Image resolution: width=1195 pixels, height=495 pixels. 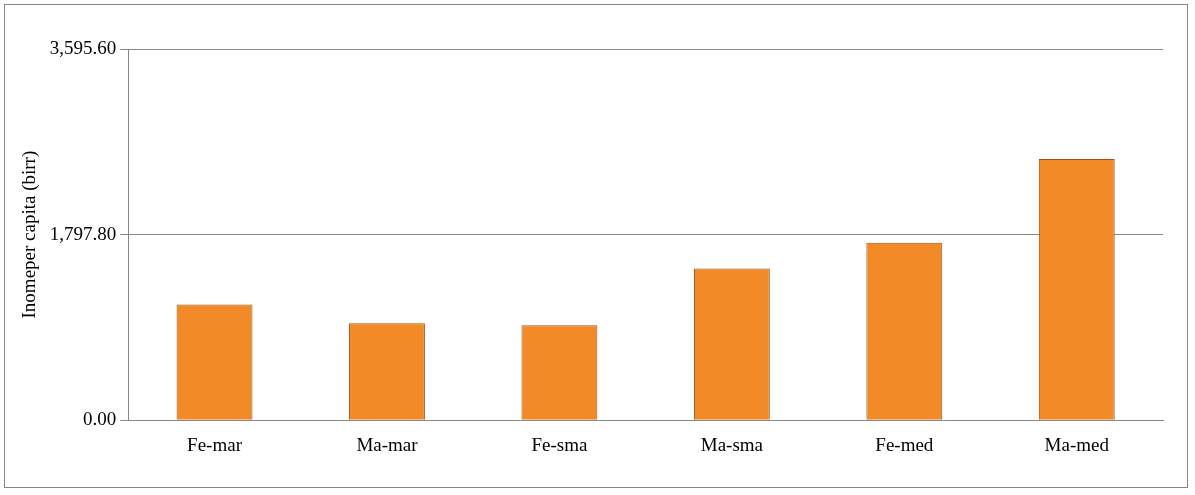 I want to click on y-axis-title: Inomeper capita (birr), so click(x=29, y=234).